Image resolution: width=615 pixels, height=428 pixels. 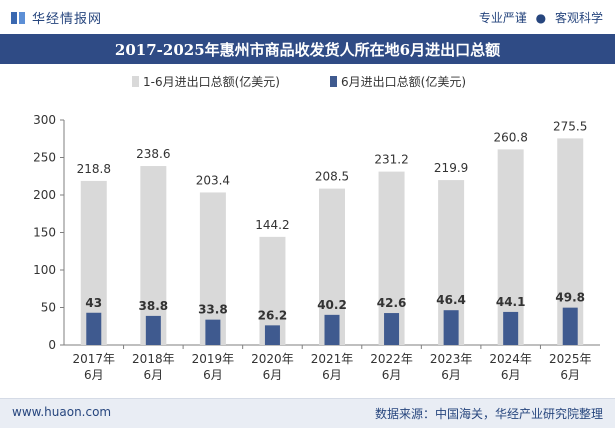 I want to click on legend-label-1: 6月进出口总额(亿美元), so click(x=403, y=81).